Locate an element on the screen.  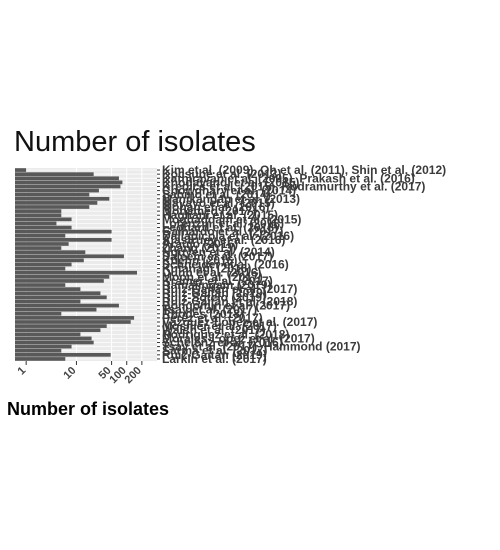
bar-label-26: Moon et al. (2017) is located at coordinates (212, 277).